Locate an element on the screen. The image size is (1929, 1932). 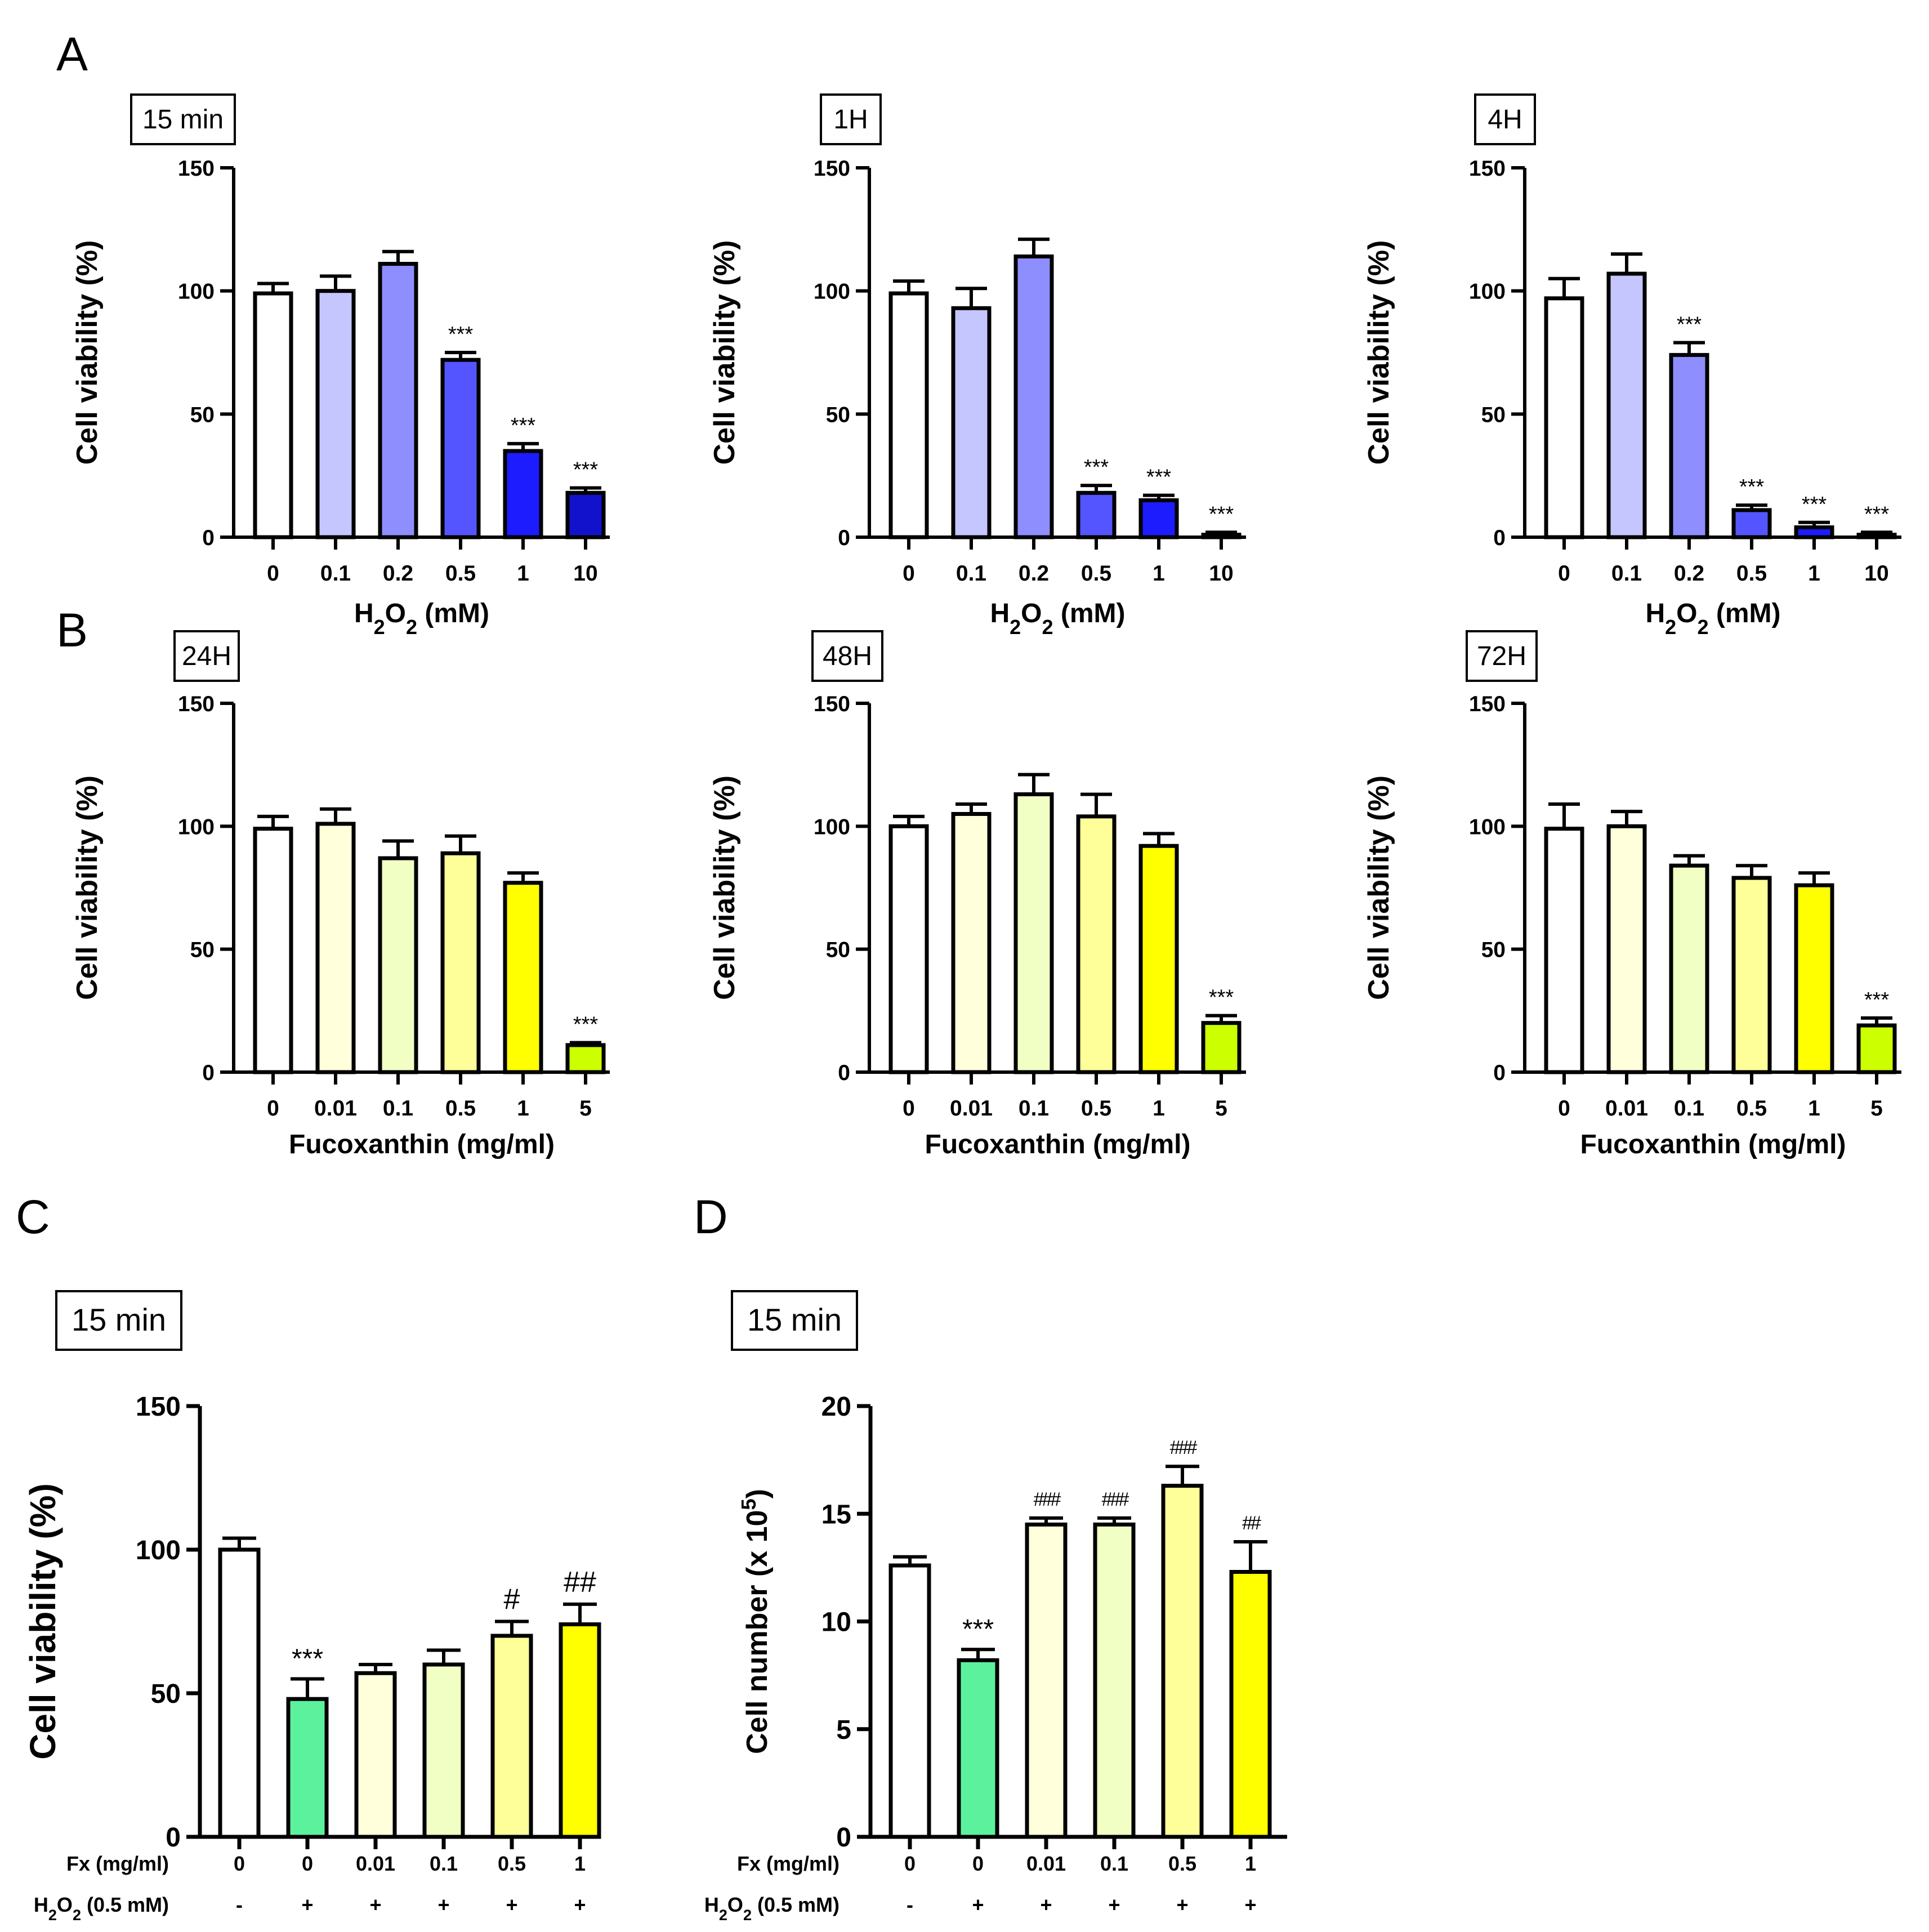
timepoint-label: 15 min is located at coordinates (183, 120).